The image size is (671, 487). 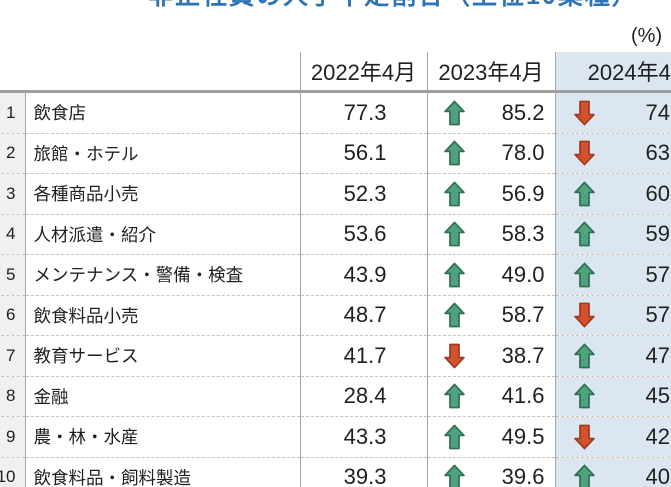 I want to click on rank-cell: 2, so click(x=13, y=153).